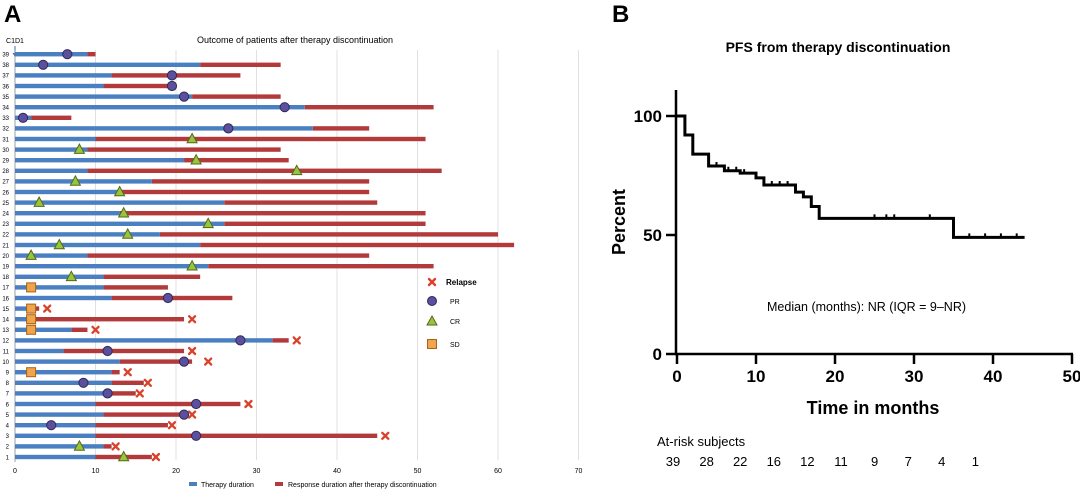 The width and height of the screenshot is (1080, 496). Describe the element at coordinates (432, 301) in the screenshot. I see `legend-pr-icon` at that location.